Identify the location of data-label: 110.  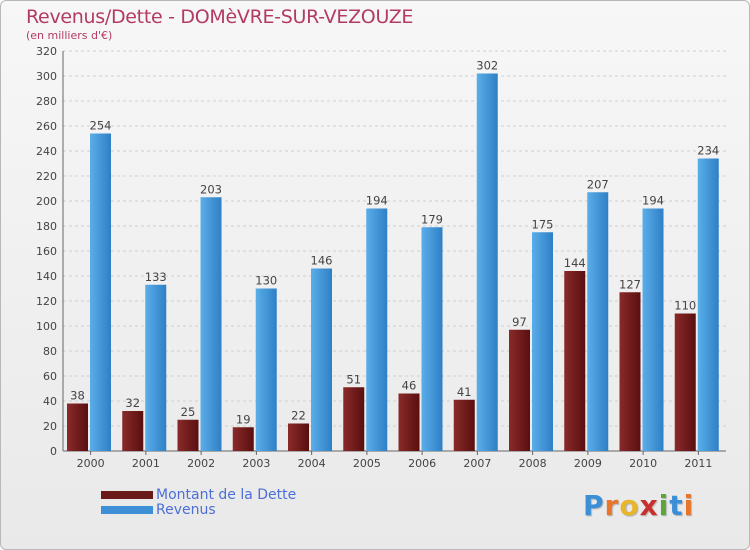
(685, 306).